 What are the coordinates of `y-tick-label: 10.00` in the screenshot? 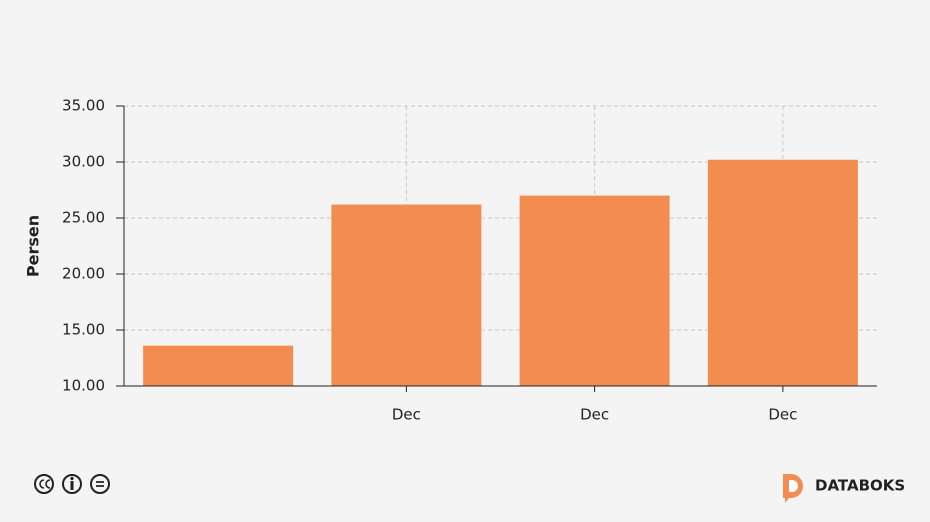 It's located at (83, 386).